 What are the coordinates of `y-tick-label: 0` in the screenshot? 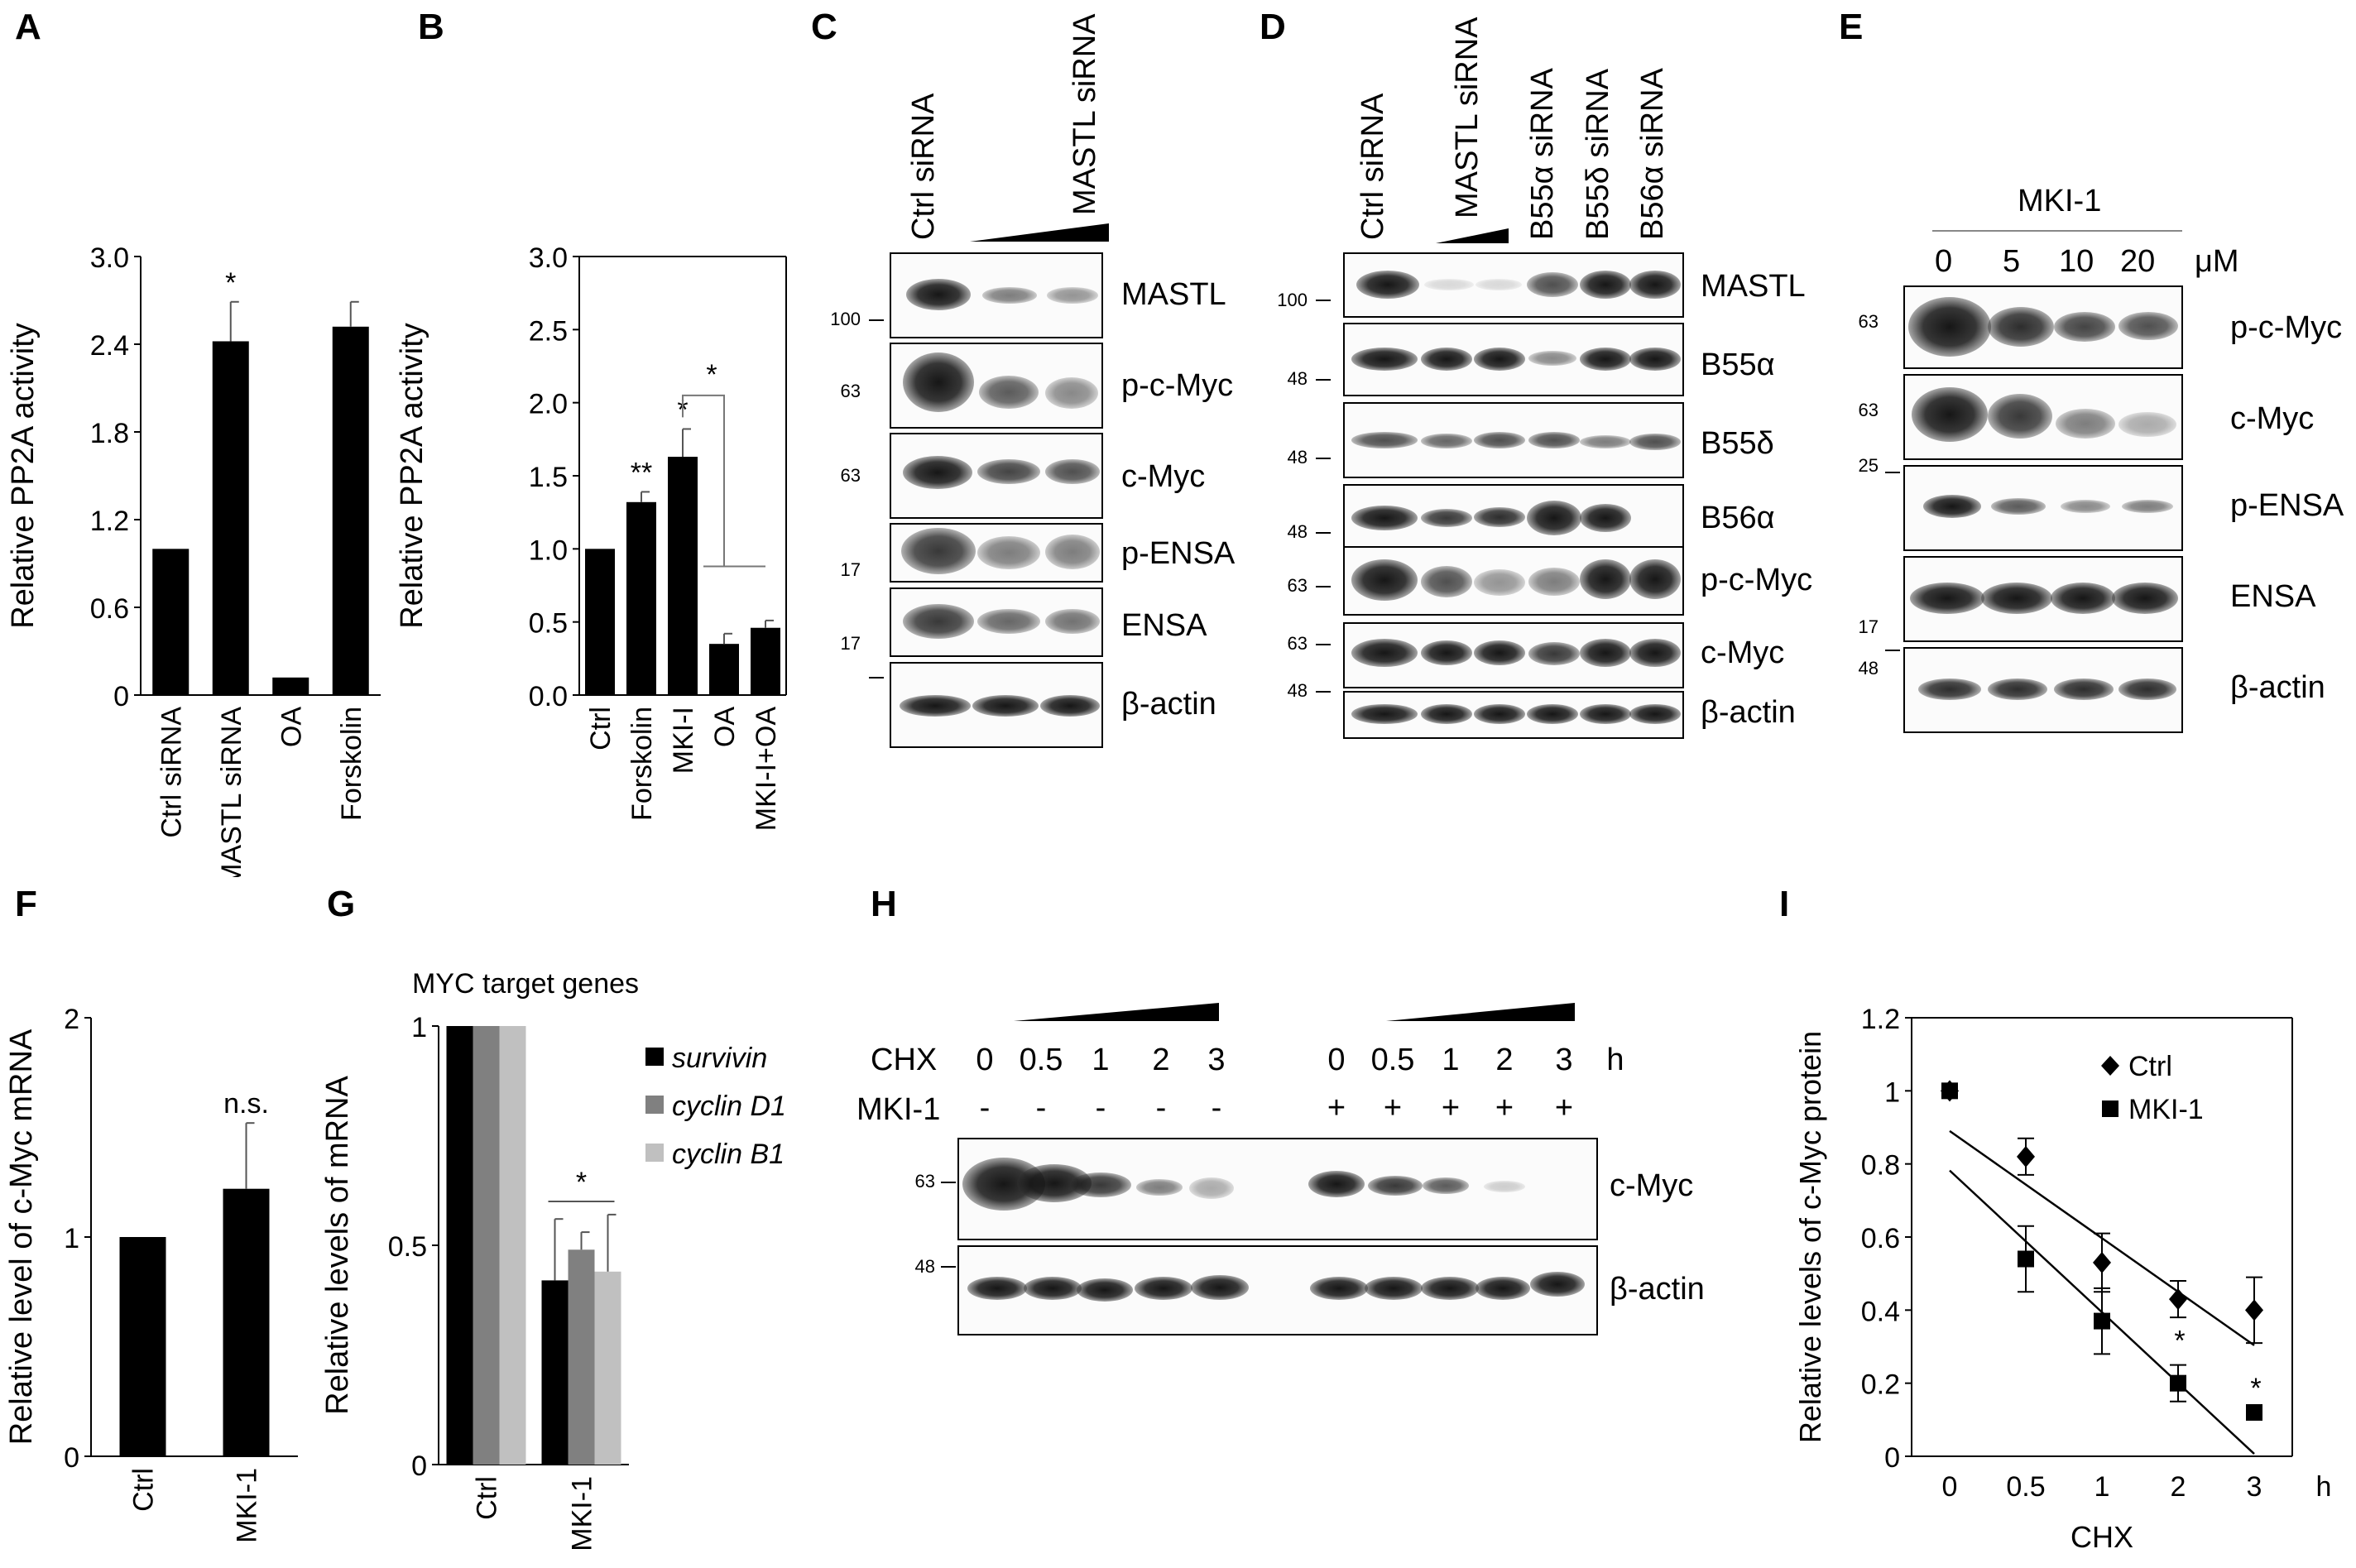 It's located at (121, 697).